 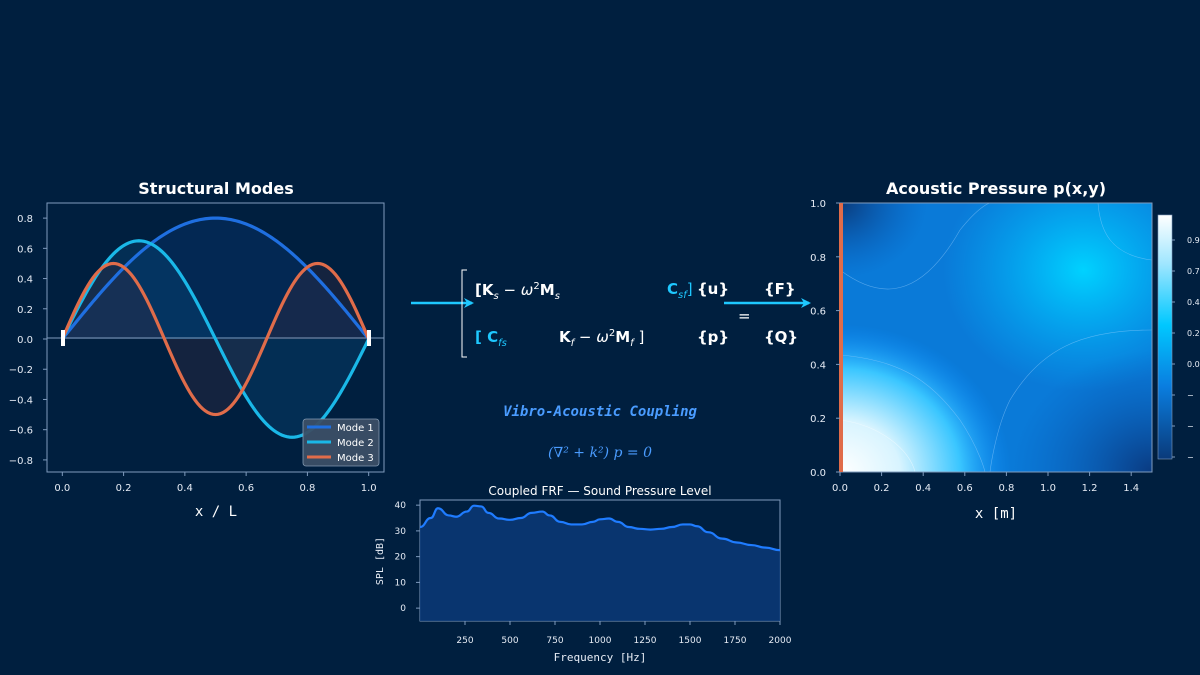 What do you see at coordinates (781, 337) in the screenshot?
I see `eq-row2-q: {Q}` at bounding box center [781, 337].